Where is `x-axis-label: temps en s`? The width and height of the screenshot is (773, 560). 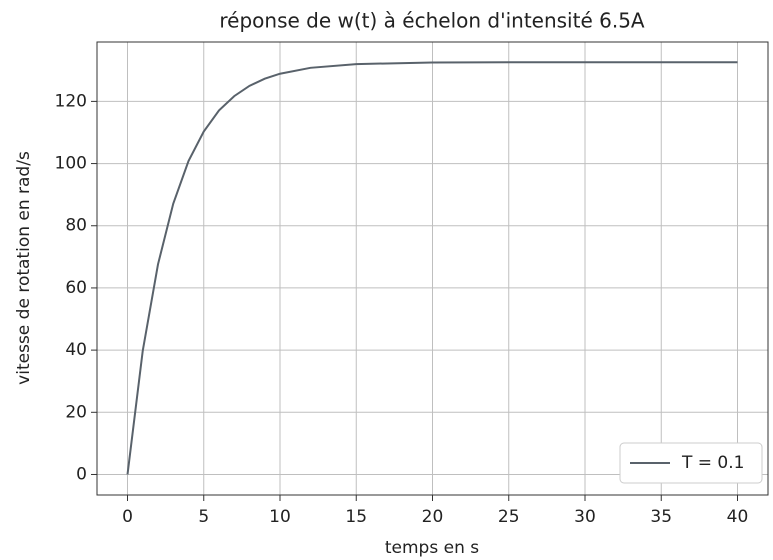 x-axis-label: temps en s is located at coordinates (432, 548).